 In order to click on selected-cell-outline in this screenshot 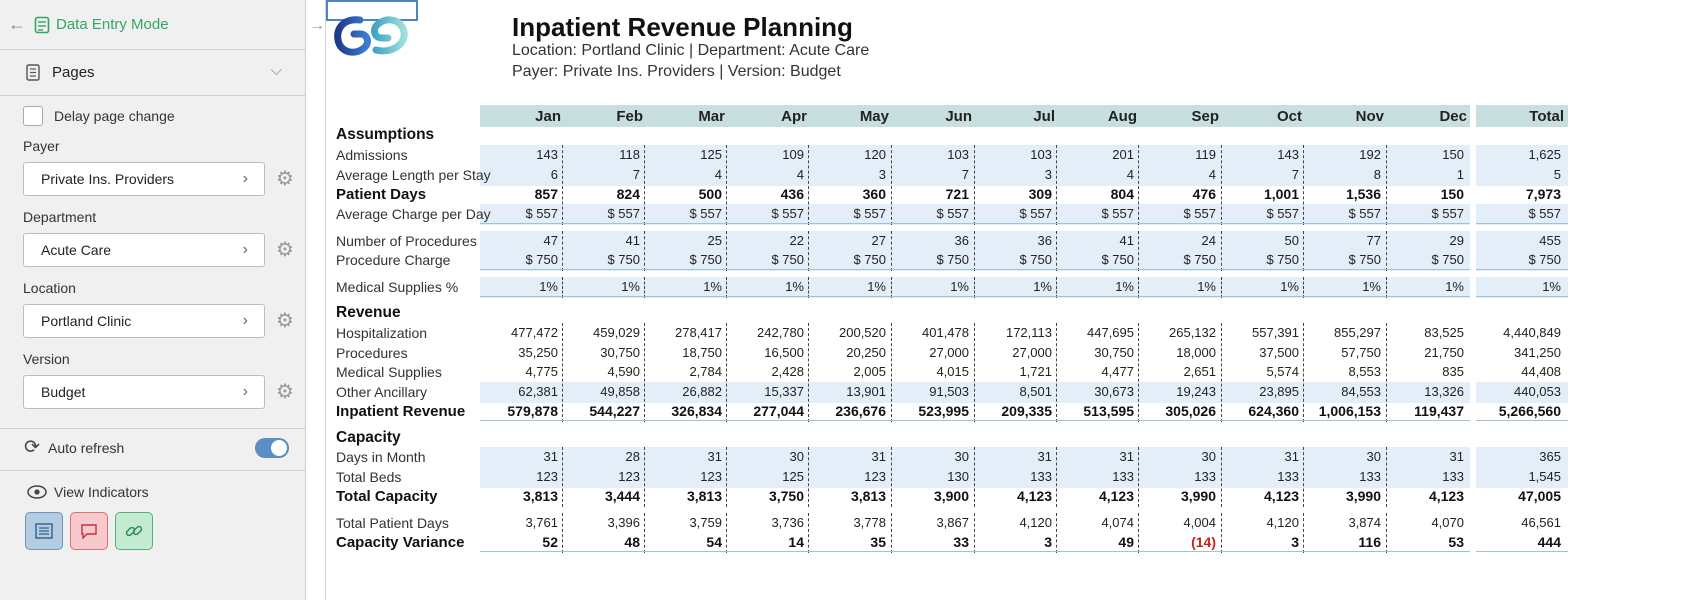, I will do `click(372, 10)`.